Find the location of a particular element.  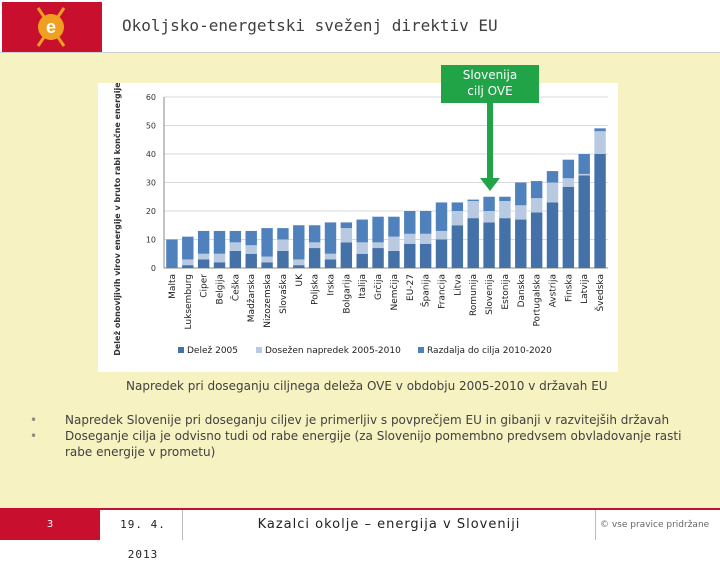

x-tick-label: Italija is located at coordinates (363, 286).